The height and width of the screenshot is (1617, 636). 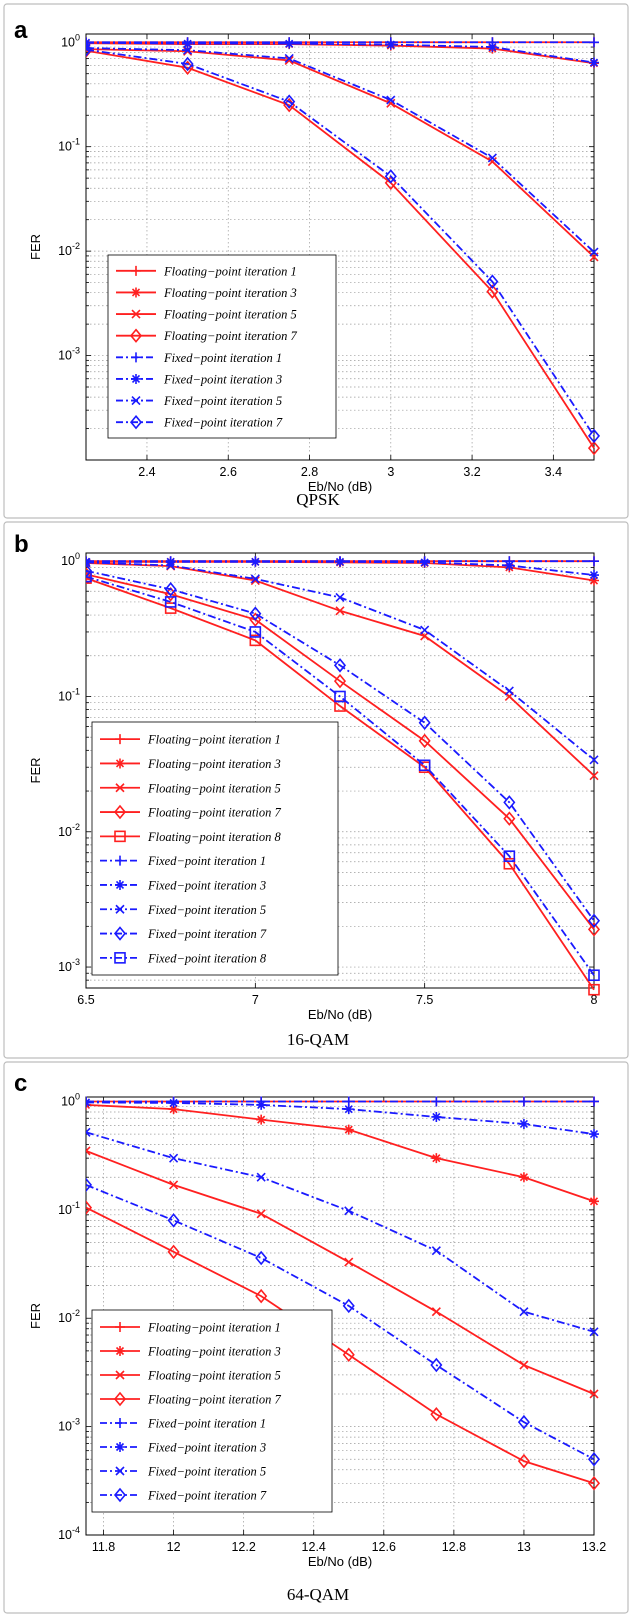 I want to click on x-tick-label: 12.2, so click(x=243, y=1547).